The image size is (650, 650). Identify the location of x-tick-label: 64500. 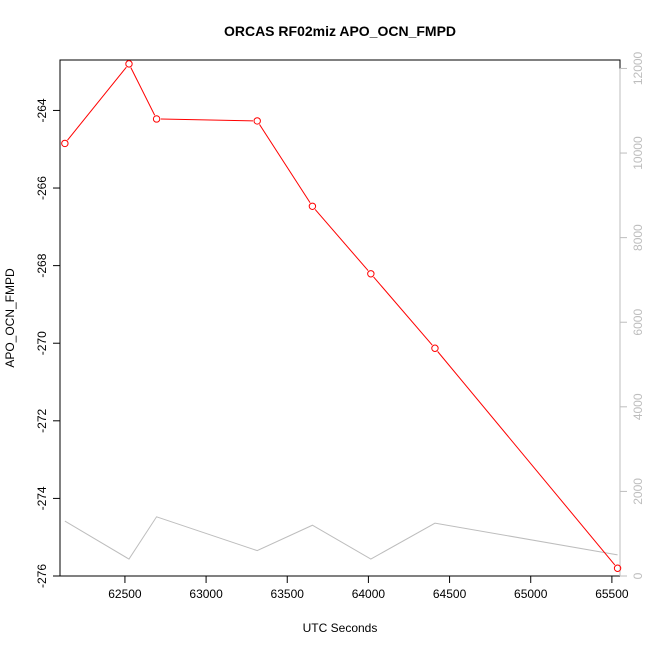
(450, 594).